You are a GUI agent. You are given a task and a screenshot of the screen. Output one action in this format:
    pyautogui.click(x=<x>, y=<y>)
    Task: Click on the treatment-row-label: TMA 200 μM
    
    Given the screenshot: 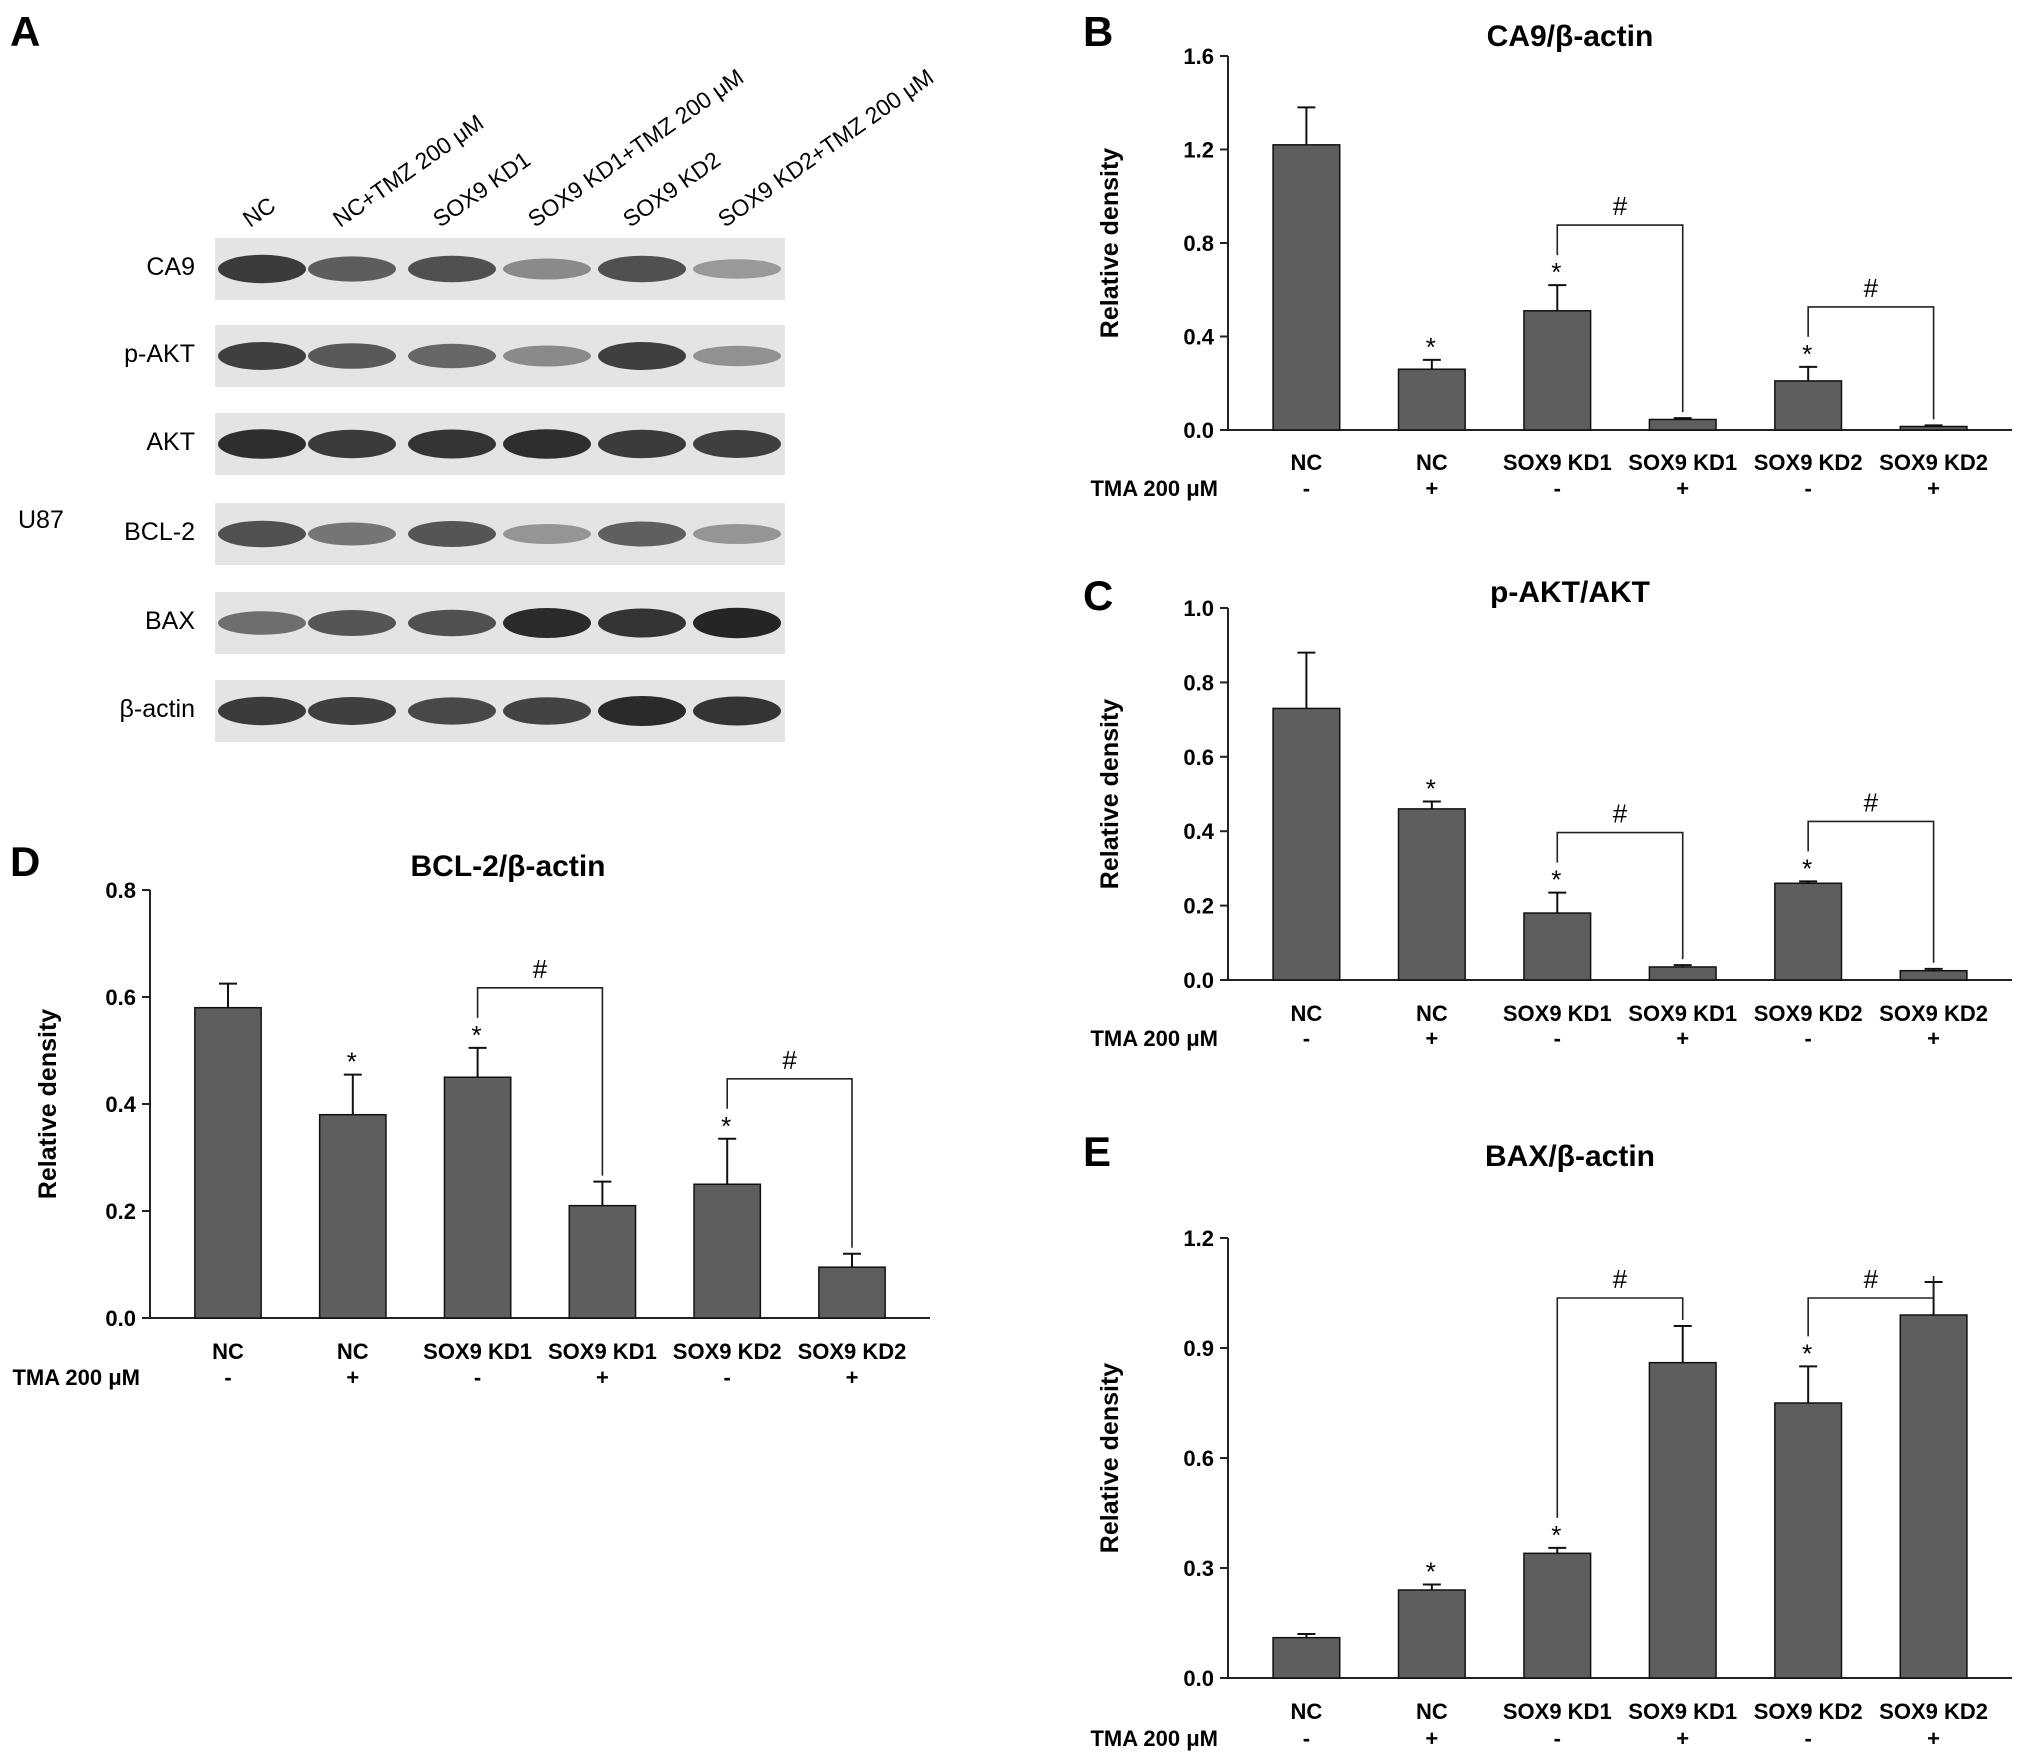 What is the action you would take?
    pyautogui.click(x=1154, y=488)
    